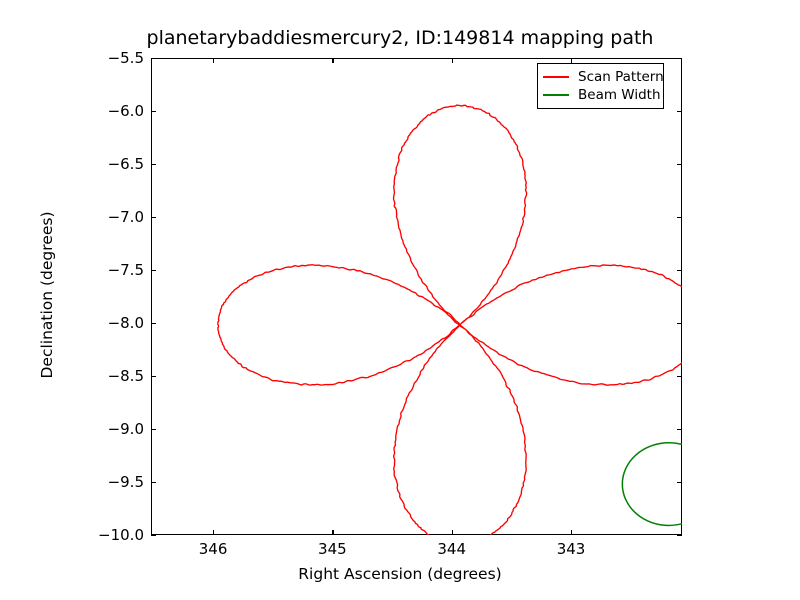  Describe the element at coordinates (125, 482) in the screenshot. I see `y-tick-label: −9.5` at that location.